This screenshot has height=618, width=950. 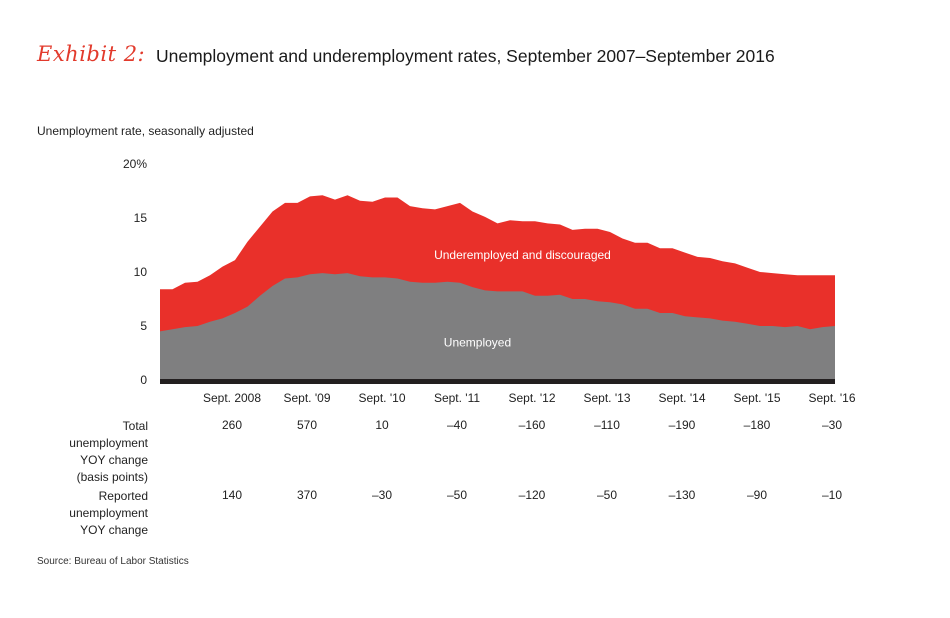 I want to click on table-cell: –120, so click(x=532, y=495).